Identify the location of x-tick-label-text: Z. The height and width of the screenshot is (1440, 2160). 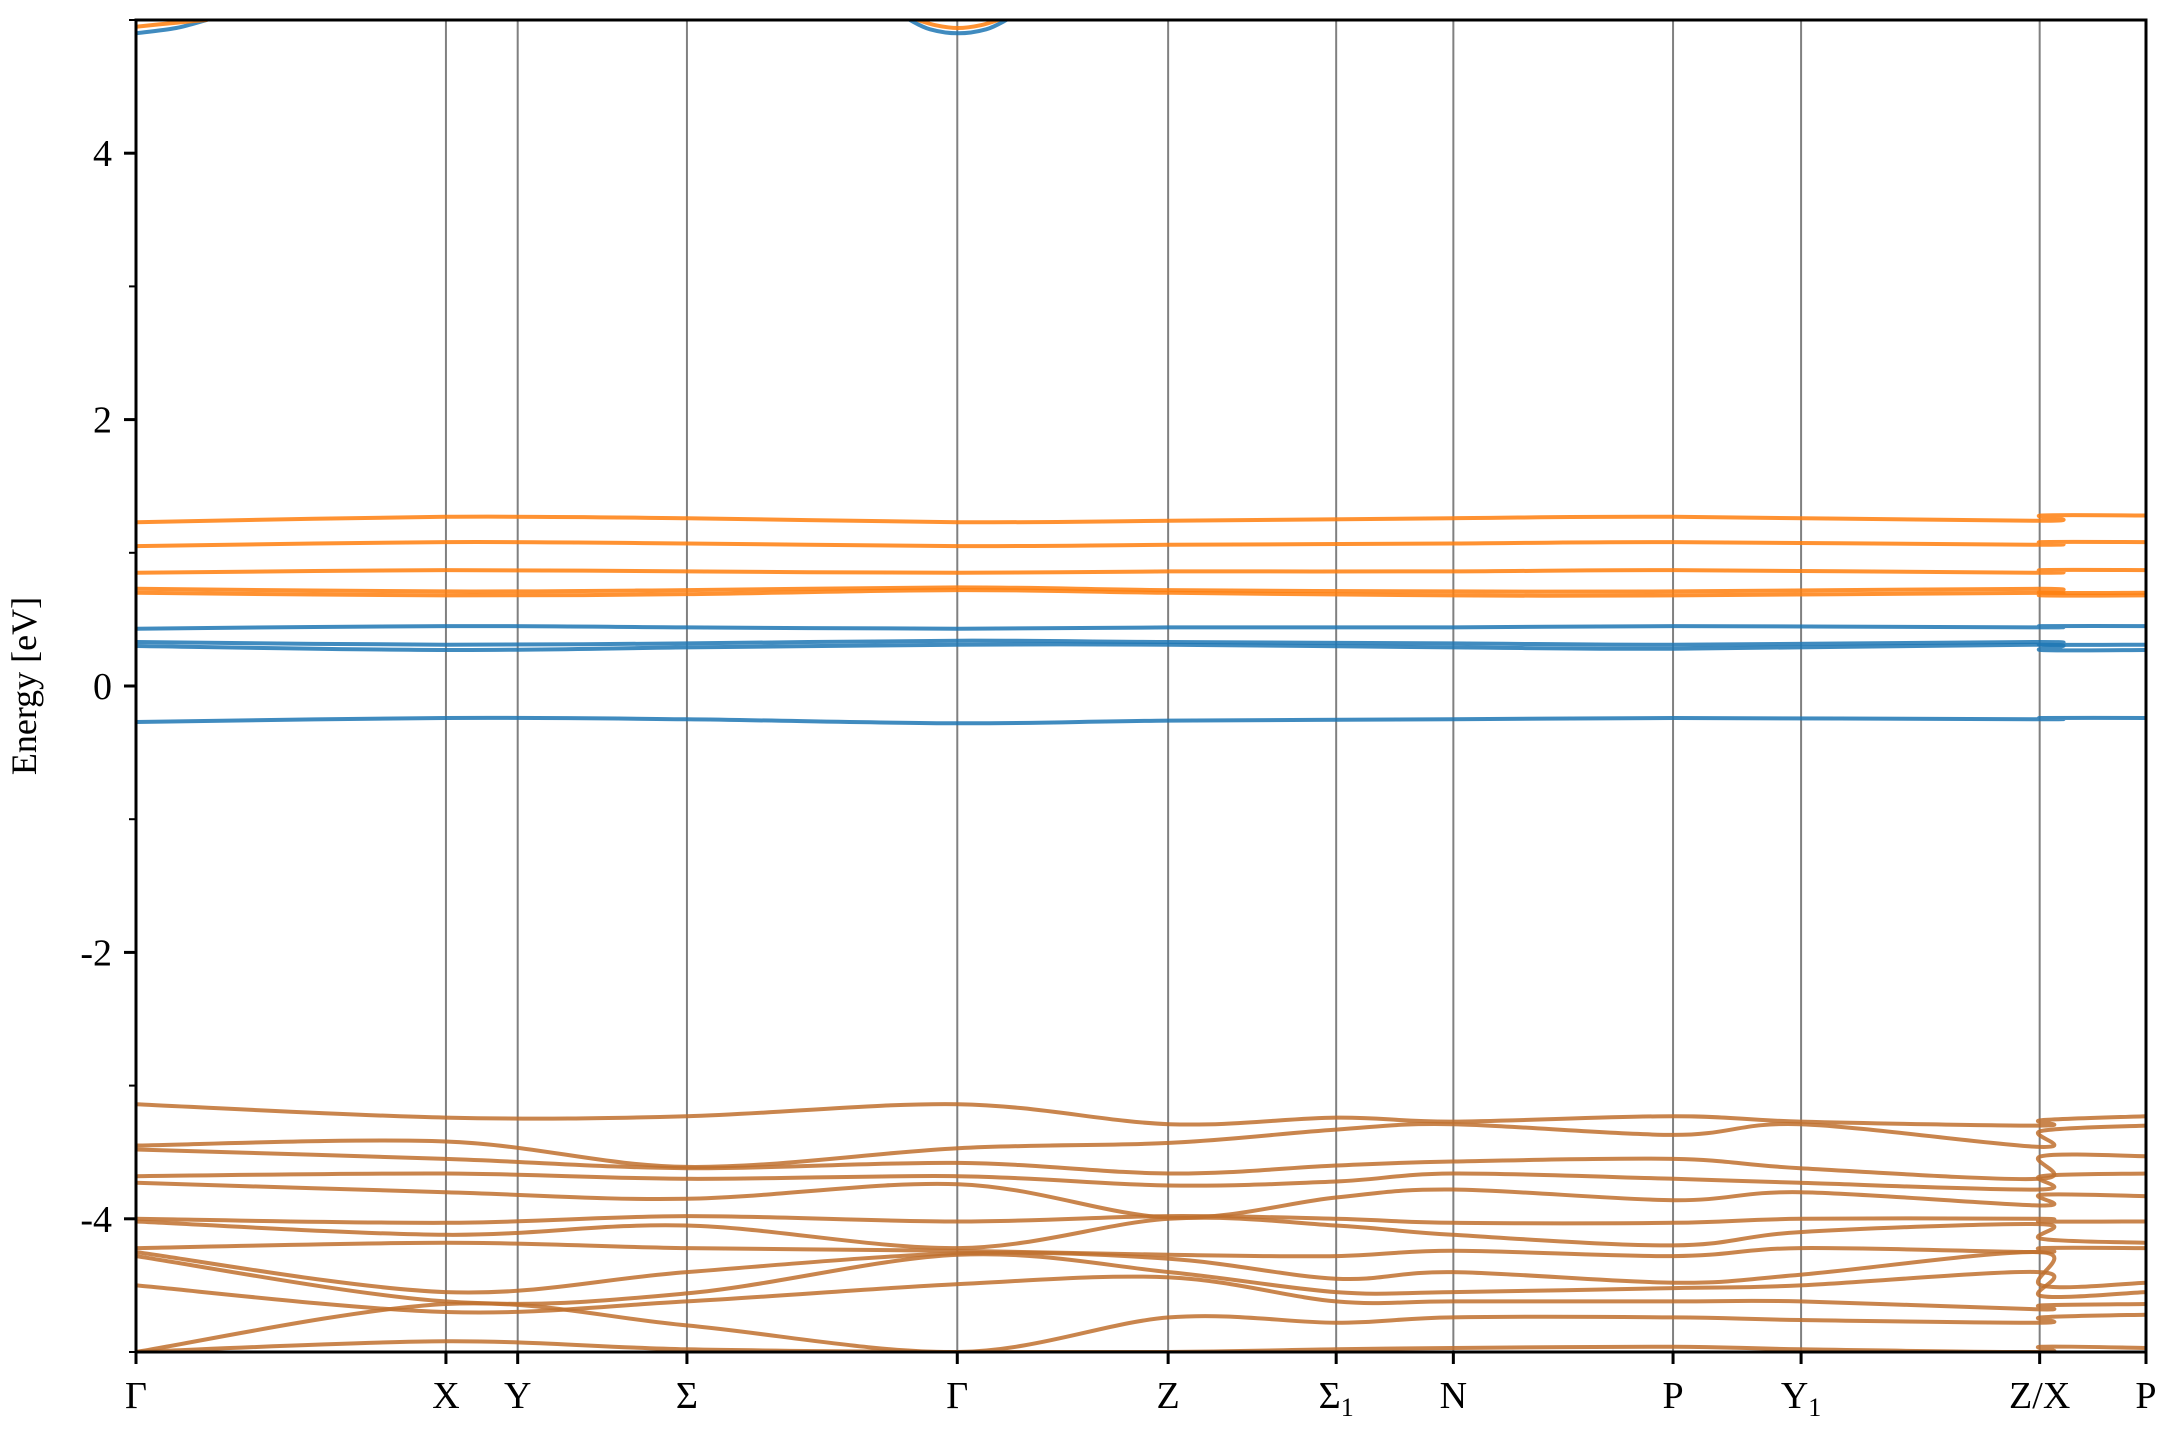
(1168, 1396).